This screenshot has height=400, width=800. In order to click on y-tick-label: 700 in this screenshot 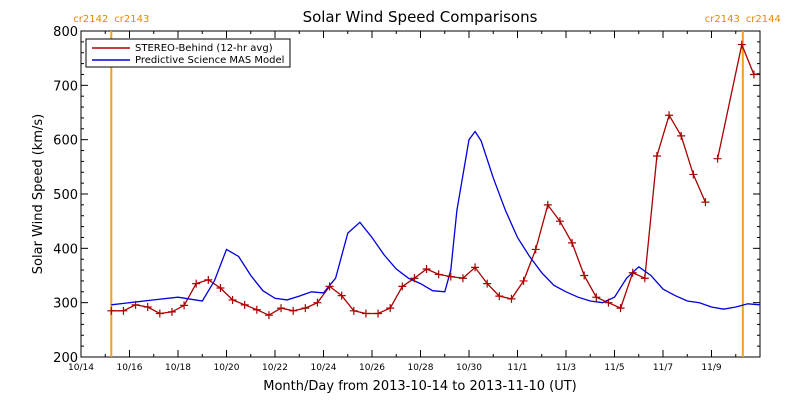, I will do `click(65, 86)`.